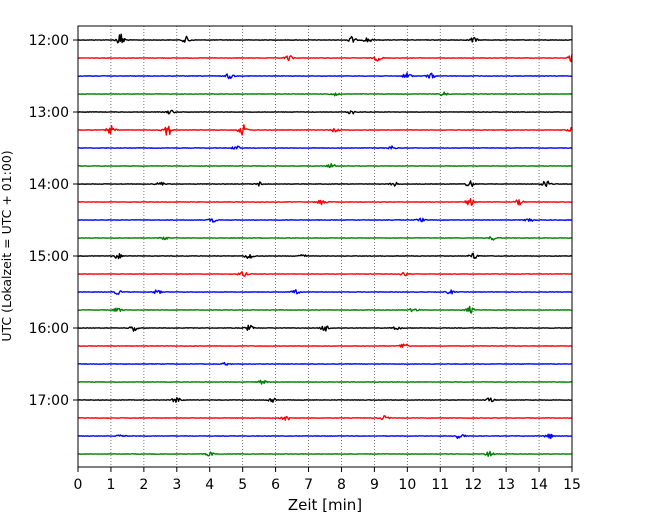 The height and width of the screenshot is (520, 650). Describe the element at coordinates (49, 329) in the screenshot. I see `y-tick-label: 16:00` at that location.